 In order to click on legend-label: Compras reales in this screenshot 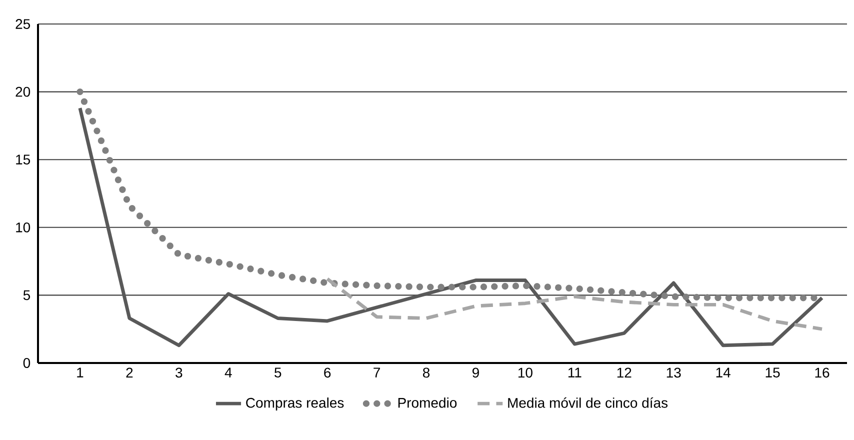, I will do `click(295, 404)`.